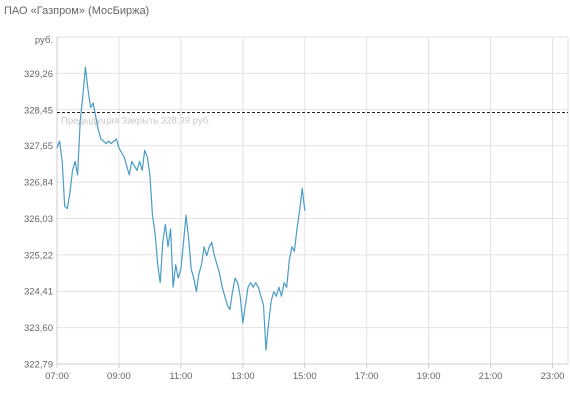 Image resolution: width=570 pixels, height=400 pixels. Describe the element at coordinates (57, 376) in the screenshot. I see `x-tick-label: 07:00` at that location.